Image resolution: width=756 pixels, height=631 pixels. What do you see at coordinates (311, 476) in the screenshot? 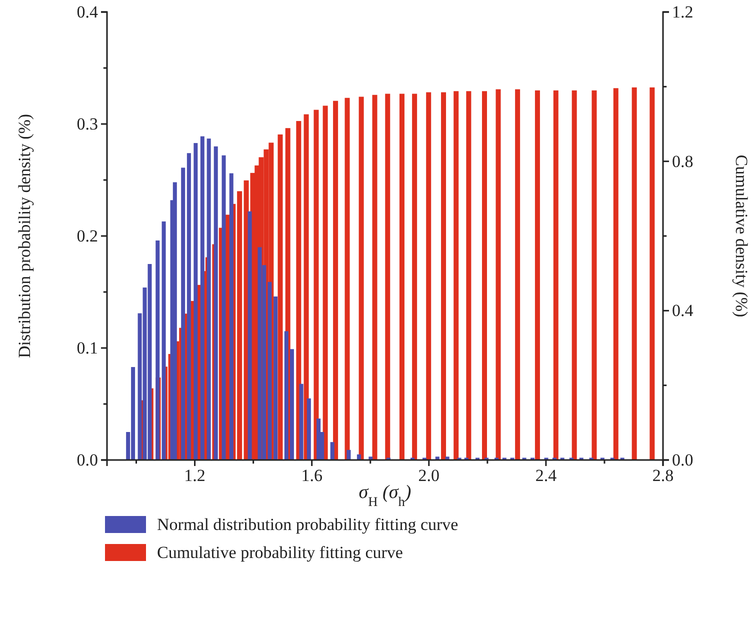
I see `x-tick-label: 1.6` at bounding box center [311, 476].